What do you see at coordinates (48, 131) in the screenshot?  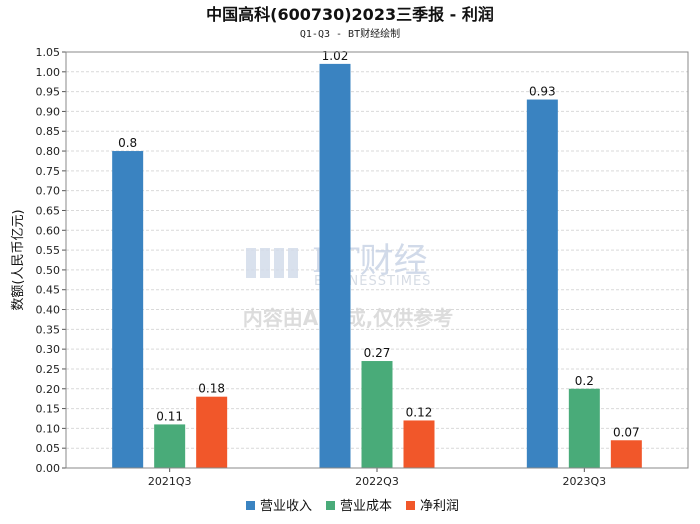 I see `y-tick-label: 0.85` at bounding box center [48, 131].